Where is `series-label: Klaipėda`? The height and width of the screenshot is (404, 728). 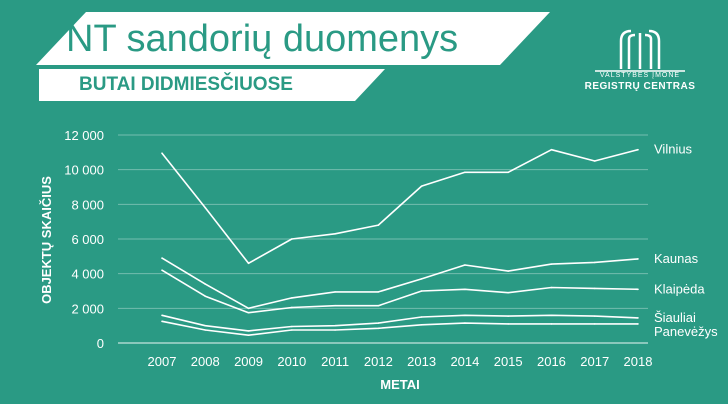
series-label: Klaipėda is located at coordinates (679, 288).